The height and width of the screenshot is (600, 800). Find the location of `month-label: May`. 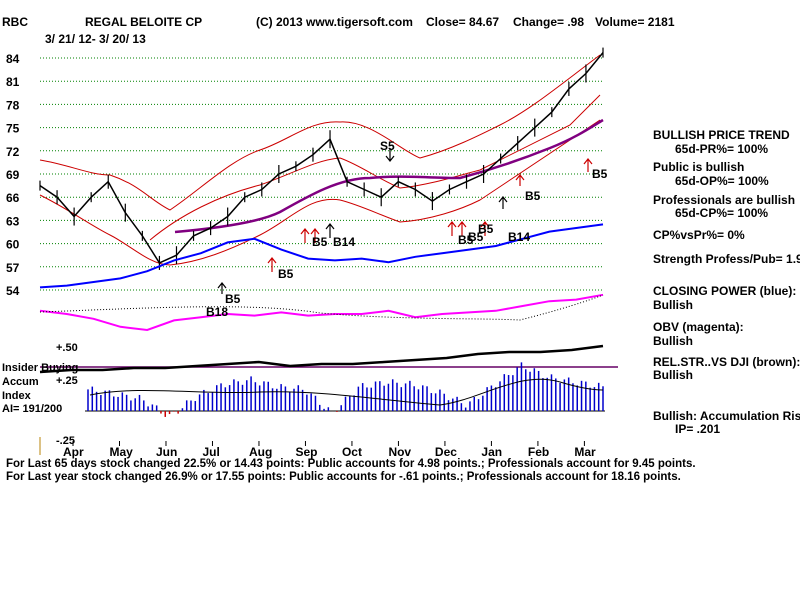

month-label: May is located at coordinates (121, 452).